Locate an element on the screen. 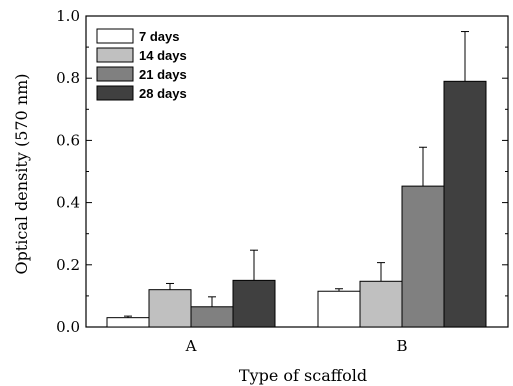  bar-7-days-A is located at coordinates (128, 322).